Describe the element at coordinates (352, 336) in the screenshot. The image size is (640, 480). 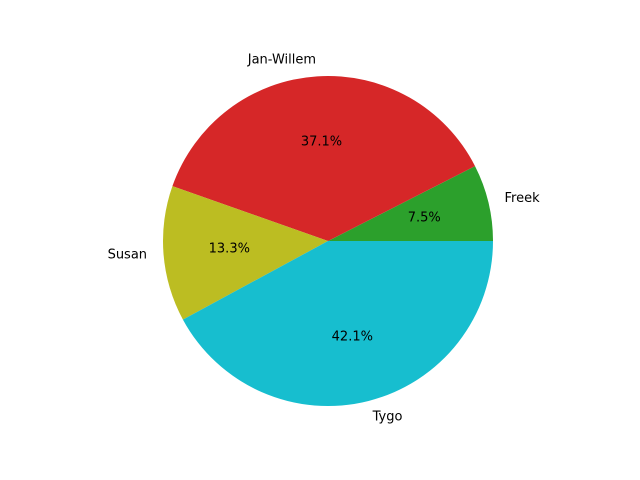
I see `slice-pct-label-tygo: 42.1%` at that location.